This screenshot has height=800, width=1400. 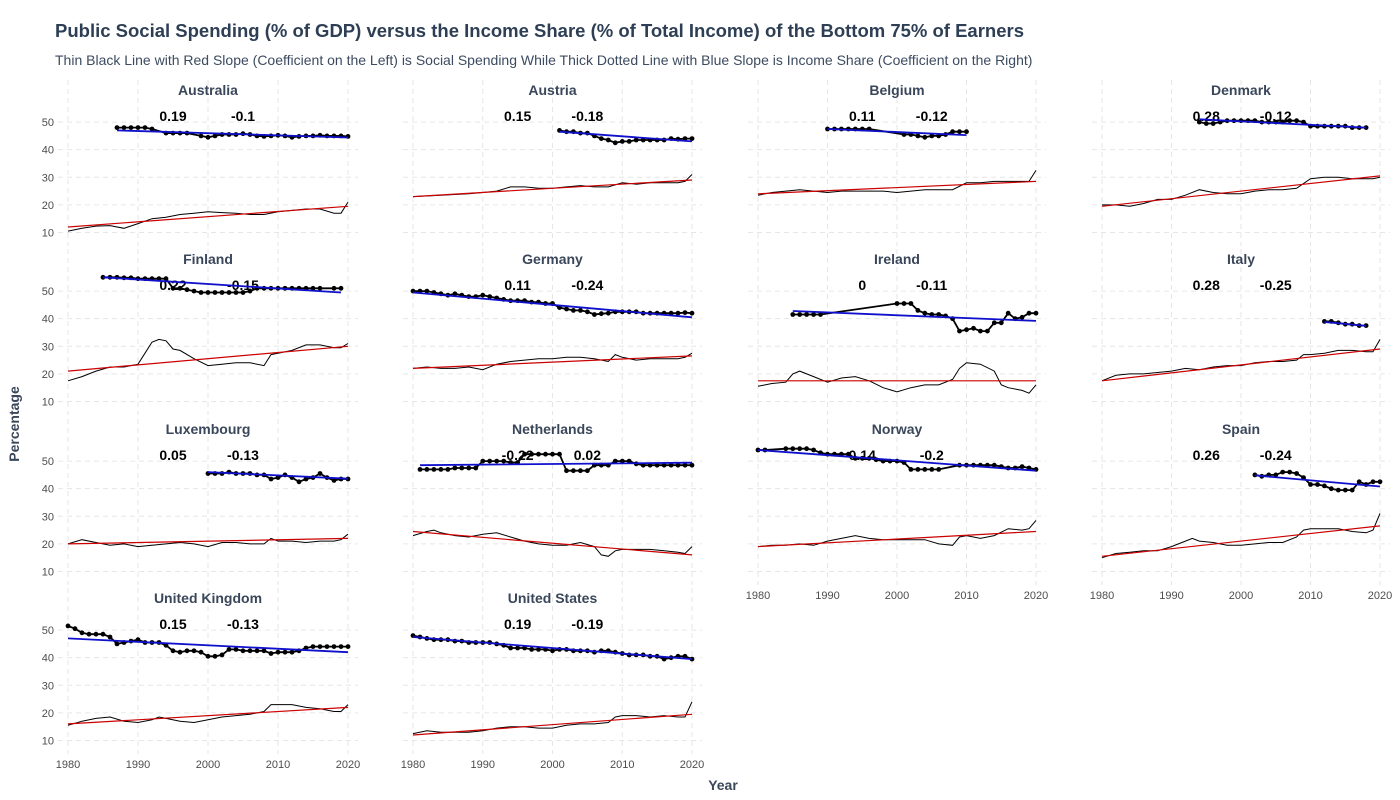 What do you see at coordinates (587, 624) in the screenshot?
I see `coef-income-label: -0.19` at bounding box center [587, 624].